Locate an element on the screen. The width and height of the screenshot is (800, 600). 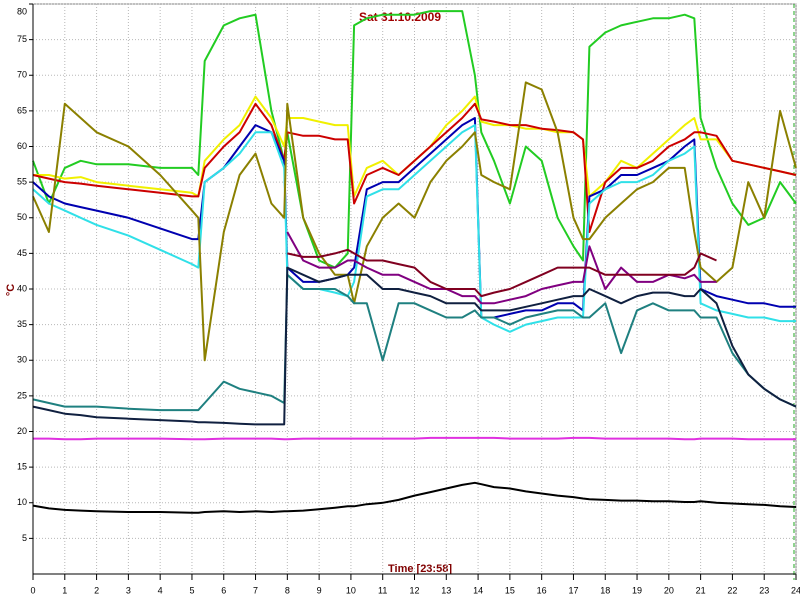
y-tick-label: 65 is located at coordinates (22, 110).